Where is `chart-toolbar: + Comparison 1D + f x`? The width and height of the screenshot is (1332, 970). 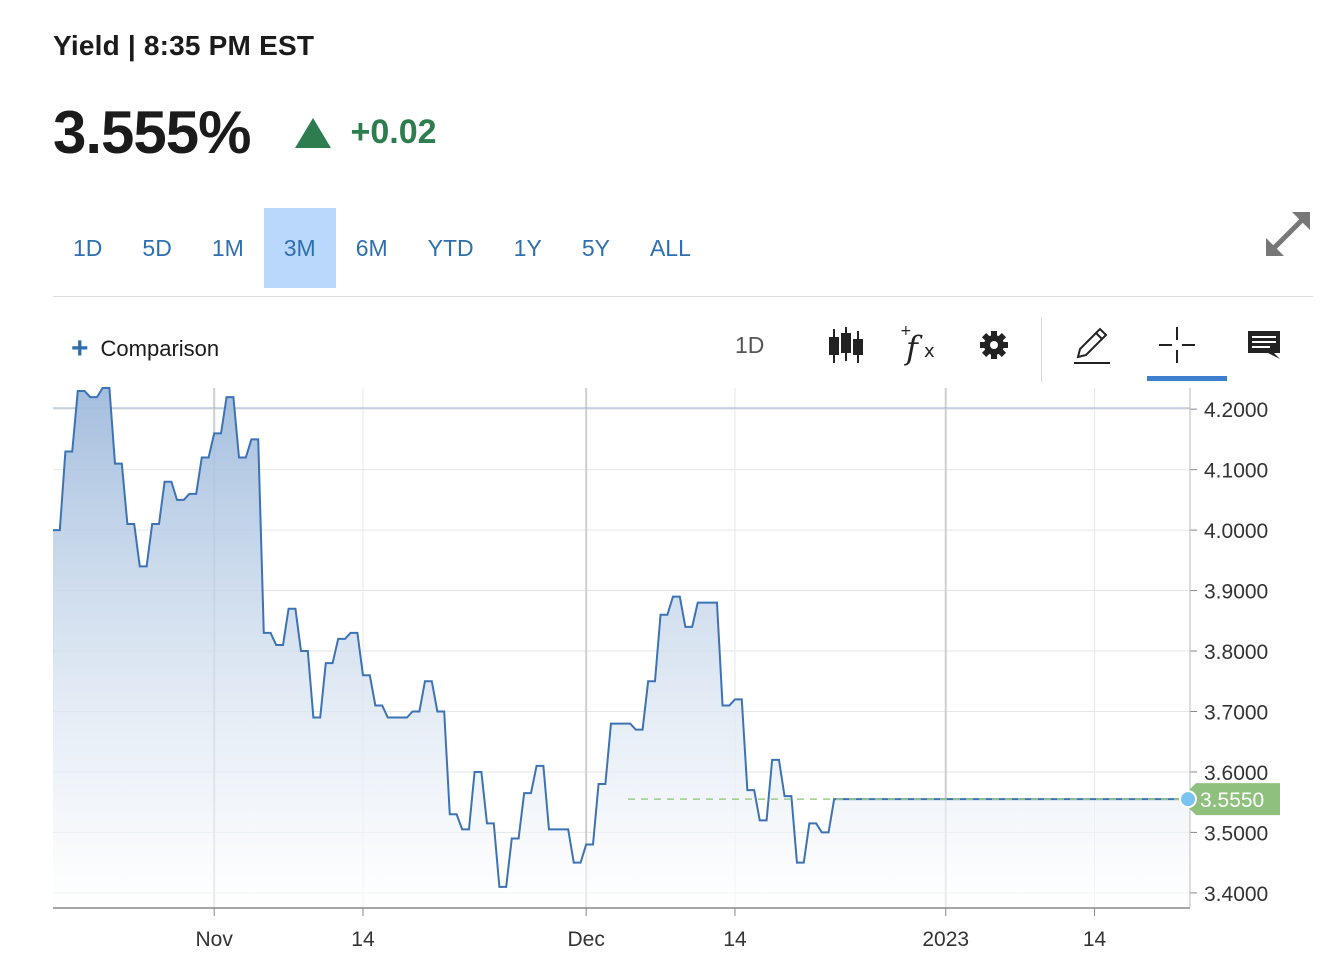
chart-toolbar: + Comparison 1D + f x is located at coordinates (683, 350).